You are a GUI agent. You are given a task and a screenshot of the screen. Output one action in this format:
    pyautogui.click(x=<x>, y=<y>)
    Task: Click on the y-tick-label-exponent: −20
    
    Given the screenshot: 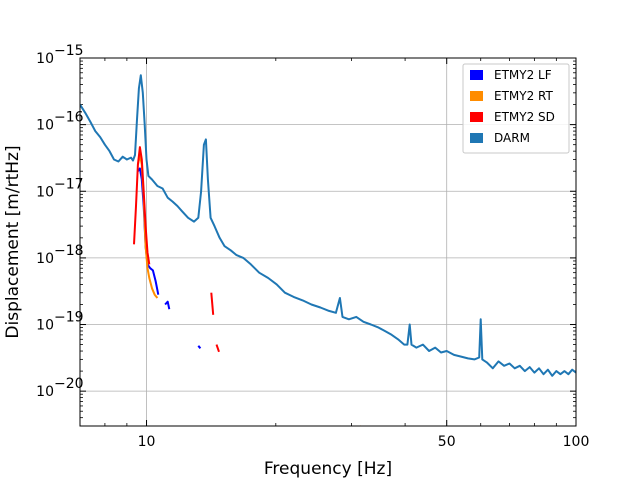 What is the action you would take?
    pyautogui.click(x=69, y=384)
    